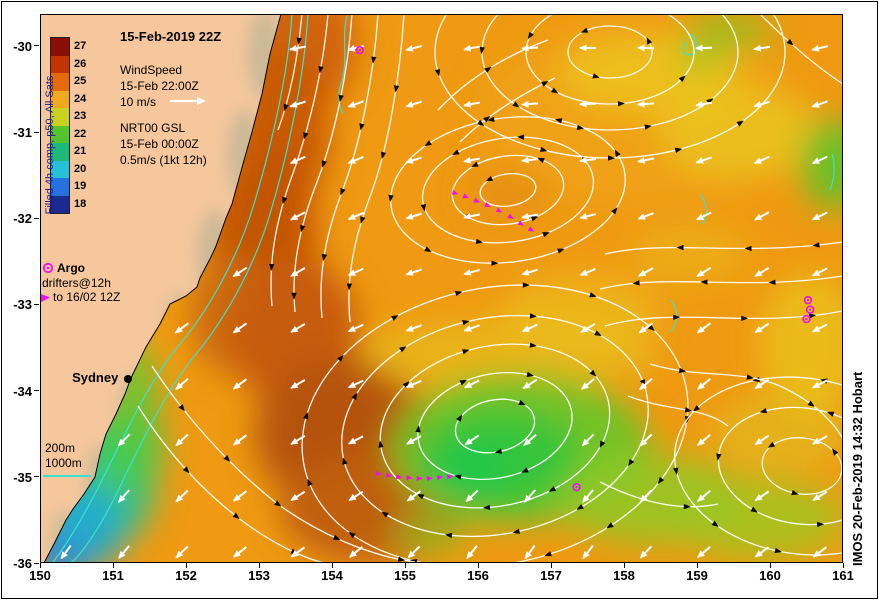 Image resolution: width=879 pixels, height=600 pixels. Describe the element at coordinates (551, 575) in the screenshot. I see `lon-tick-label: 157` at that location.